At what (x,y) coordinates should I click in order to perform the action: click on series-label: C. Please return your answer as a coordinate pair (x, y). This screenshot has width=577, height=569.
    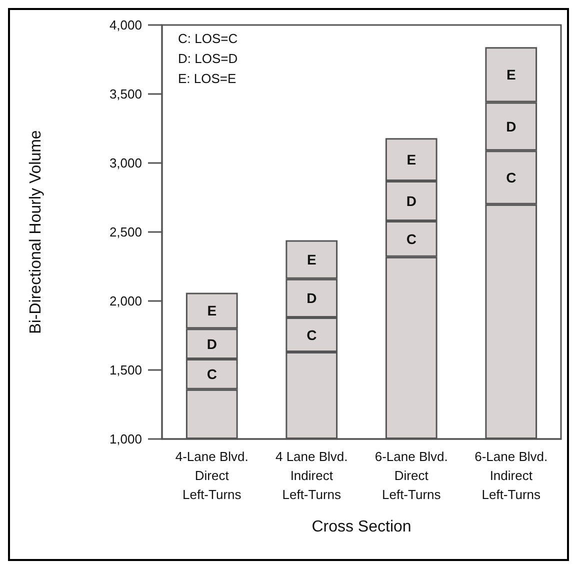
    Looking at the image, I should click on (211, 374).